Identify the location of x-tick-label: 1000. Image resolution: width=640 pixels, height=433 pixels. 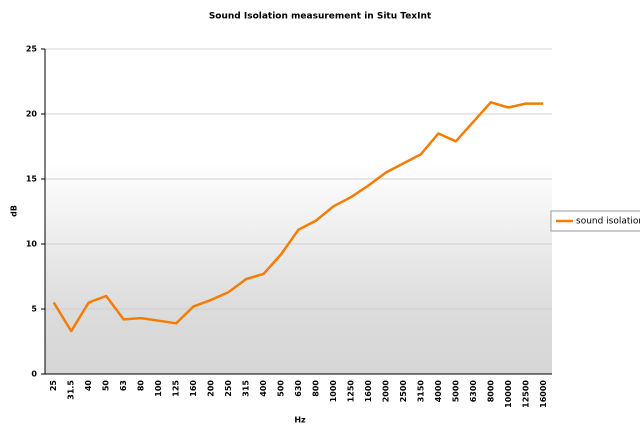
(333, 391).